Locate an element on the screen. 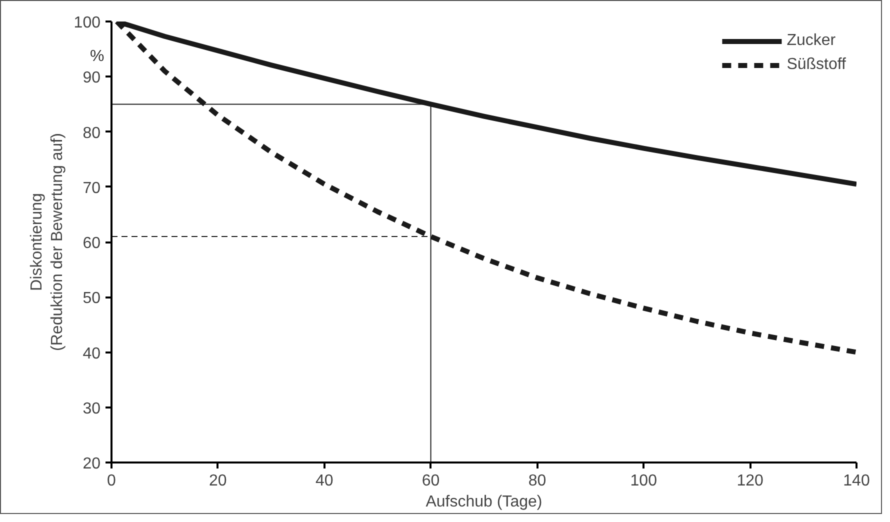  y-axis-title: Diskontierung (Reduktion der Bewertung auf) is located at coordinates (47, 242).